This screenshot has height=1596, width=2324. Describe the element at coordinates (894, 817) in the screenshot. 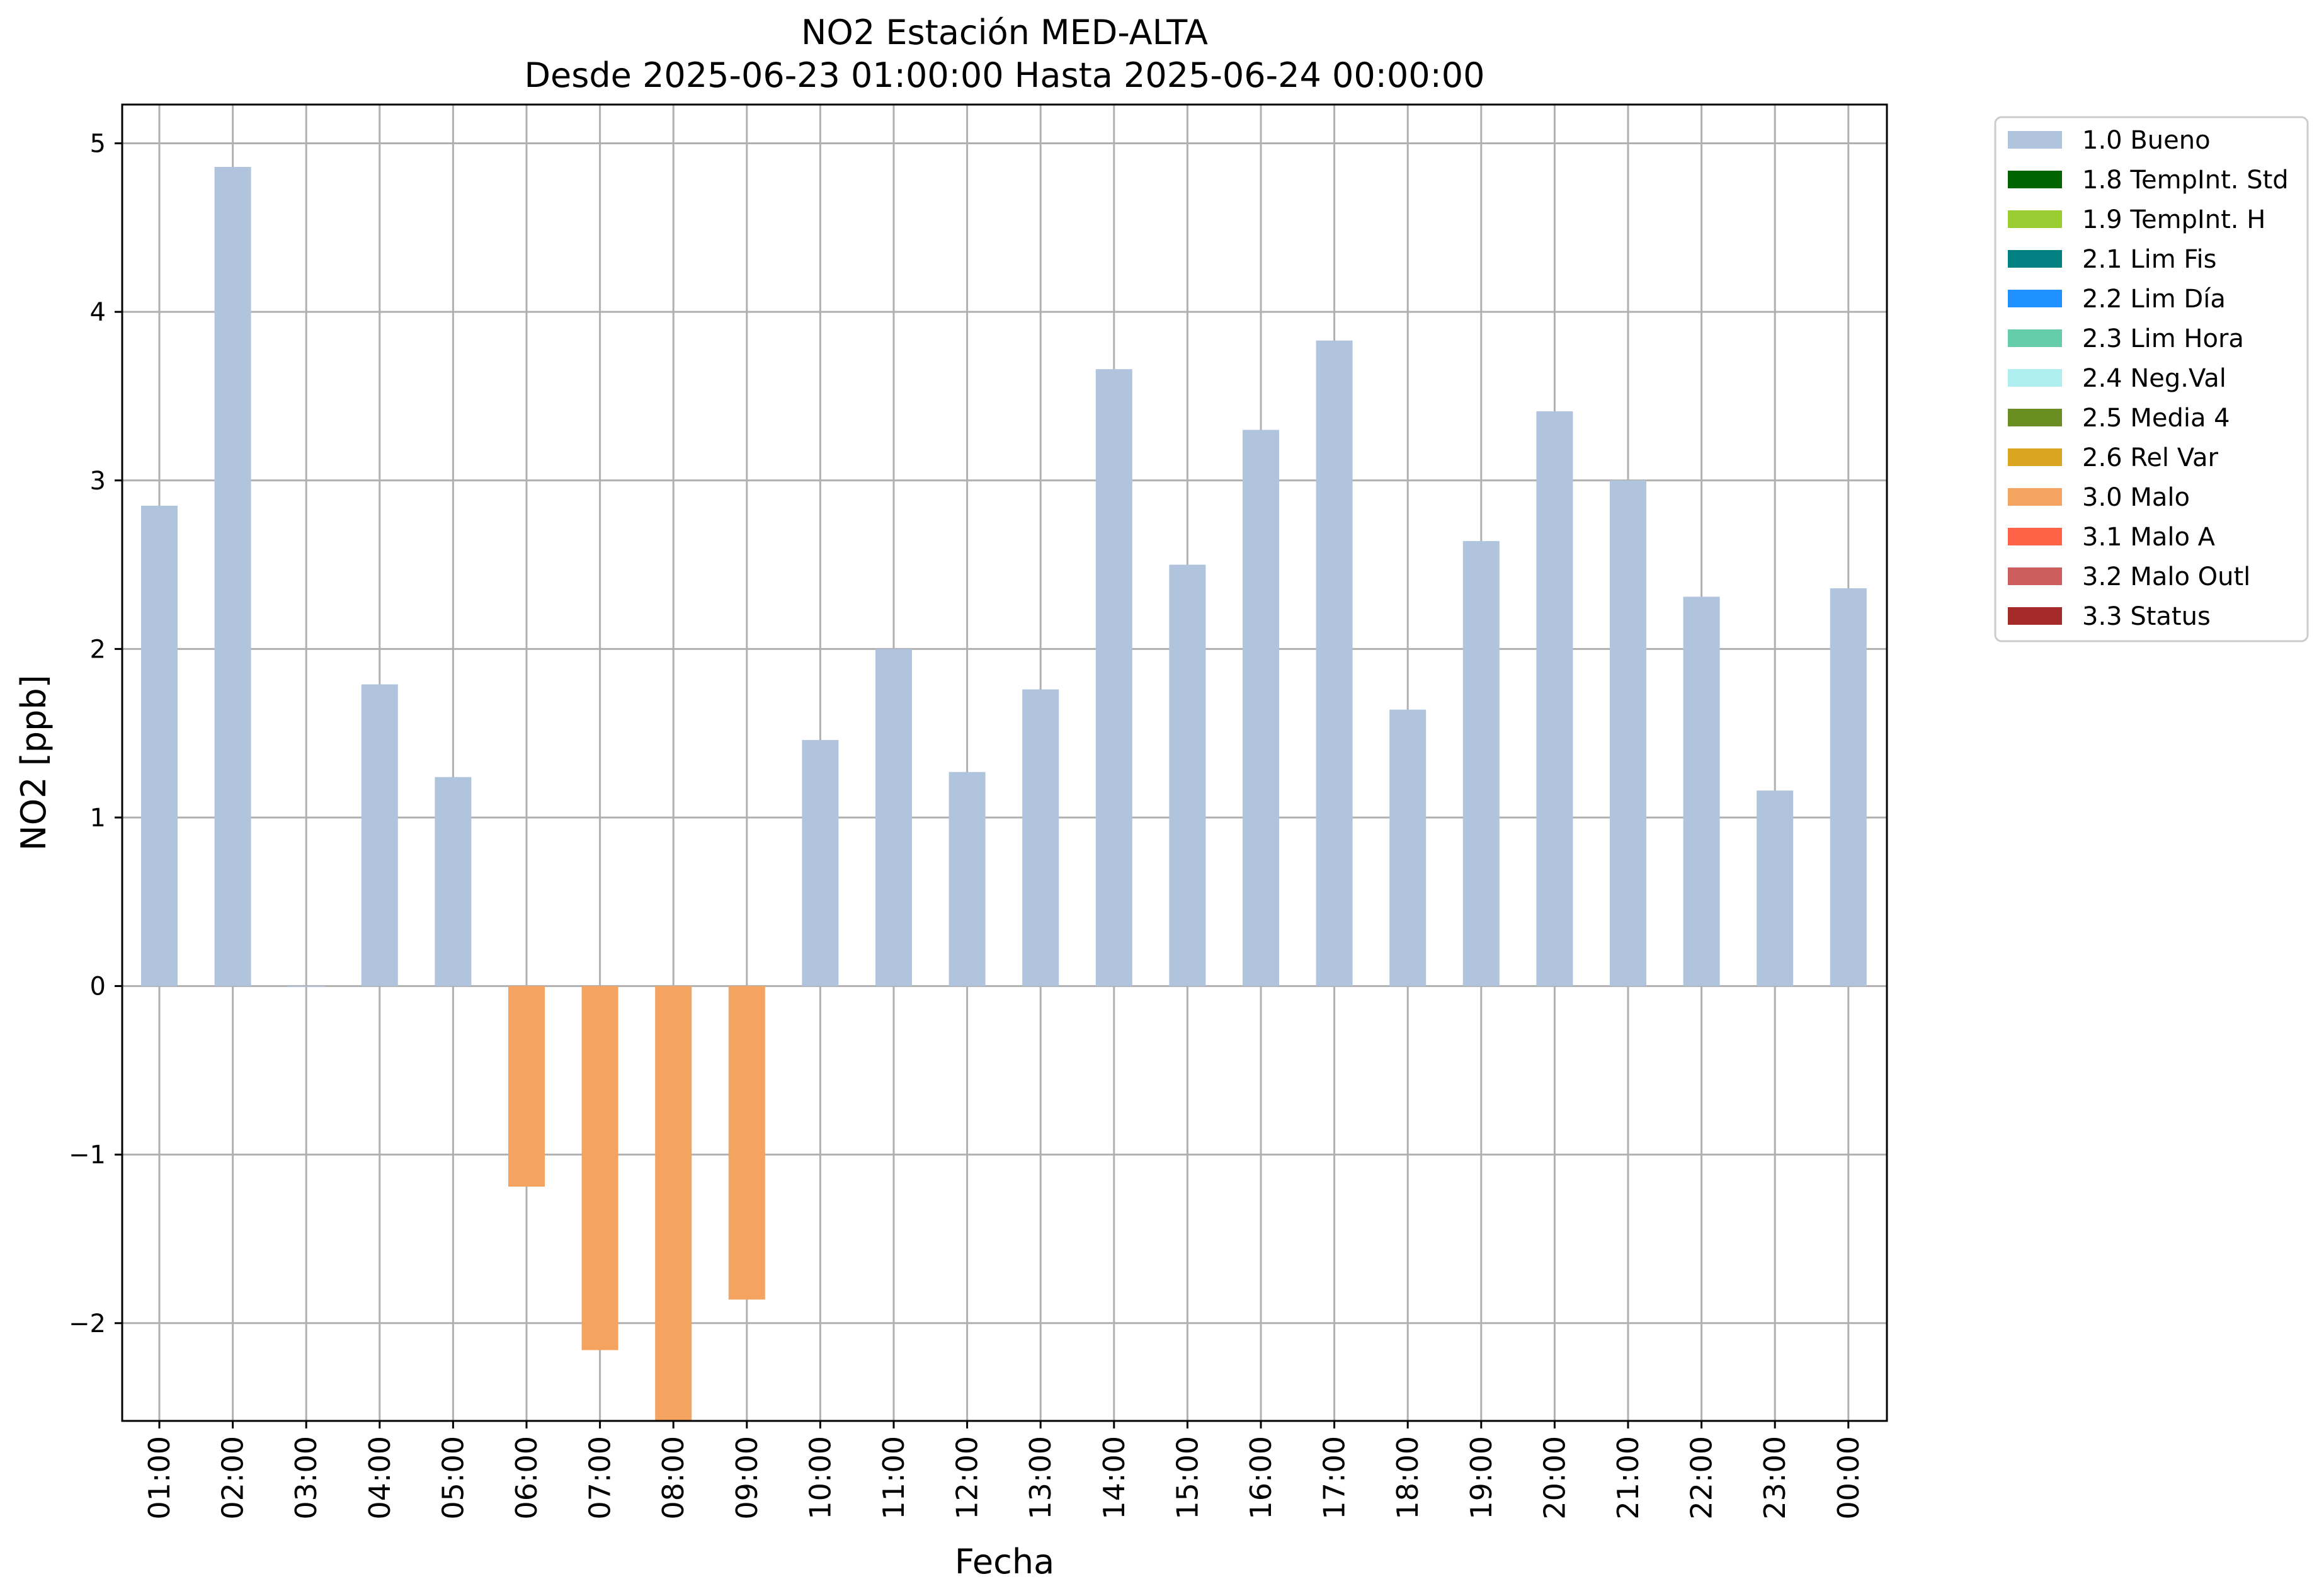

I see `bar-11:00` at that location.